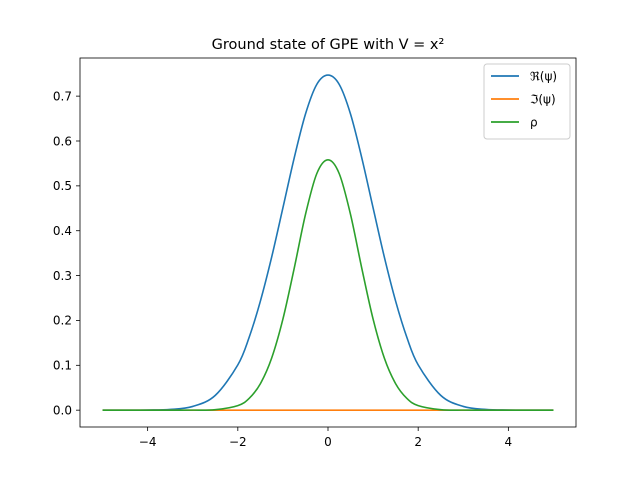 The width and height of the screenshot is (640, 480). What do you see at coordinates (418, 442) in the screenshot?
I see `x-tick-label: 2` at bounding box center [418, 442].